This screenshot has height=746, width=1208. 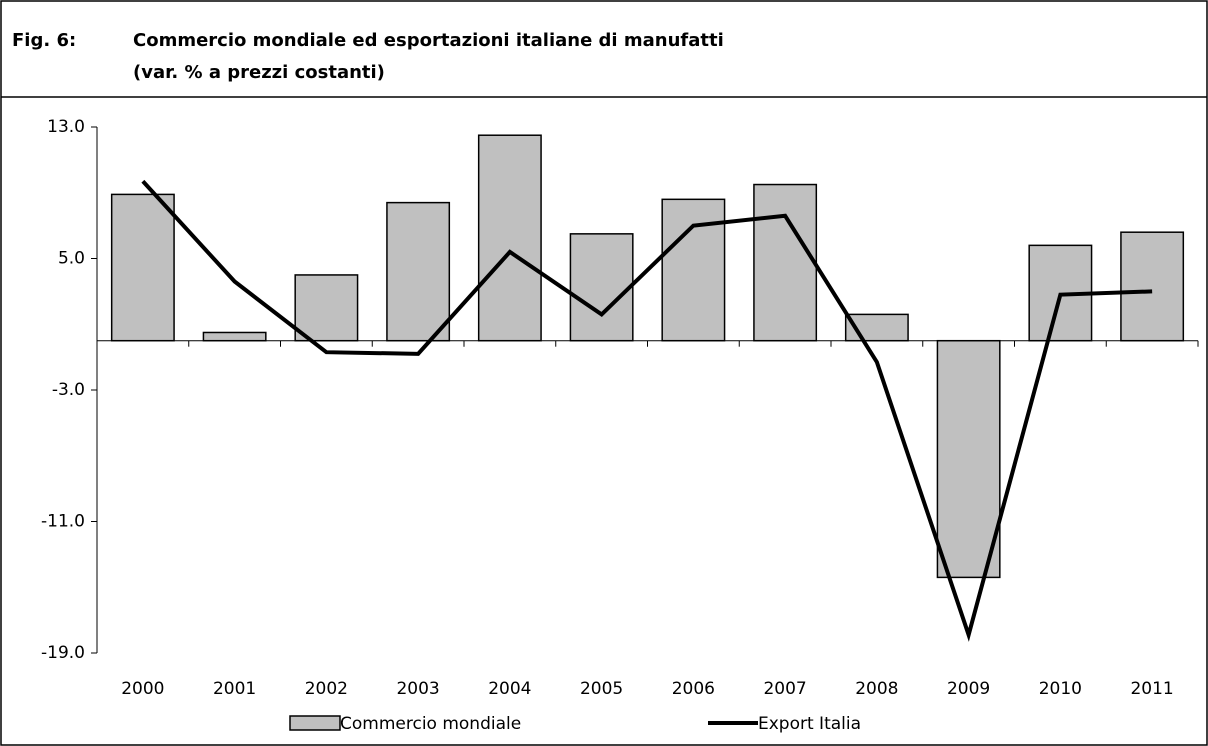 I want to click on y-tick-label: -19.0, so click(x=63, y=653).